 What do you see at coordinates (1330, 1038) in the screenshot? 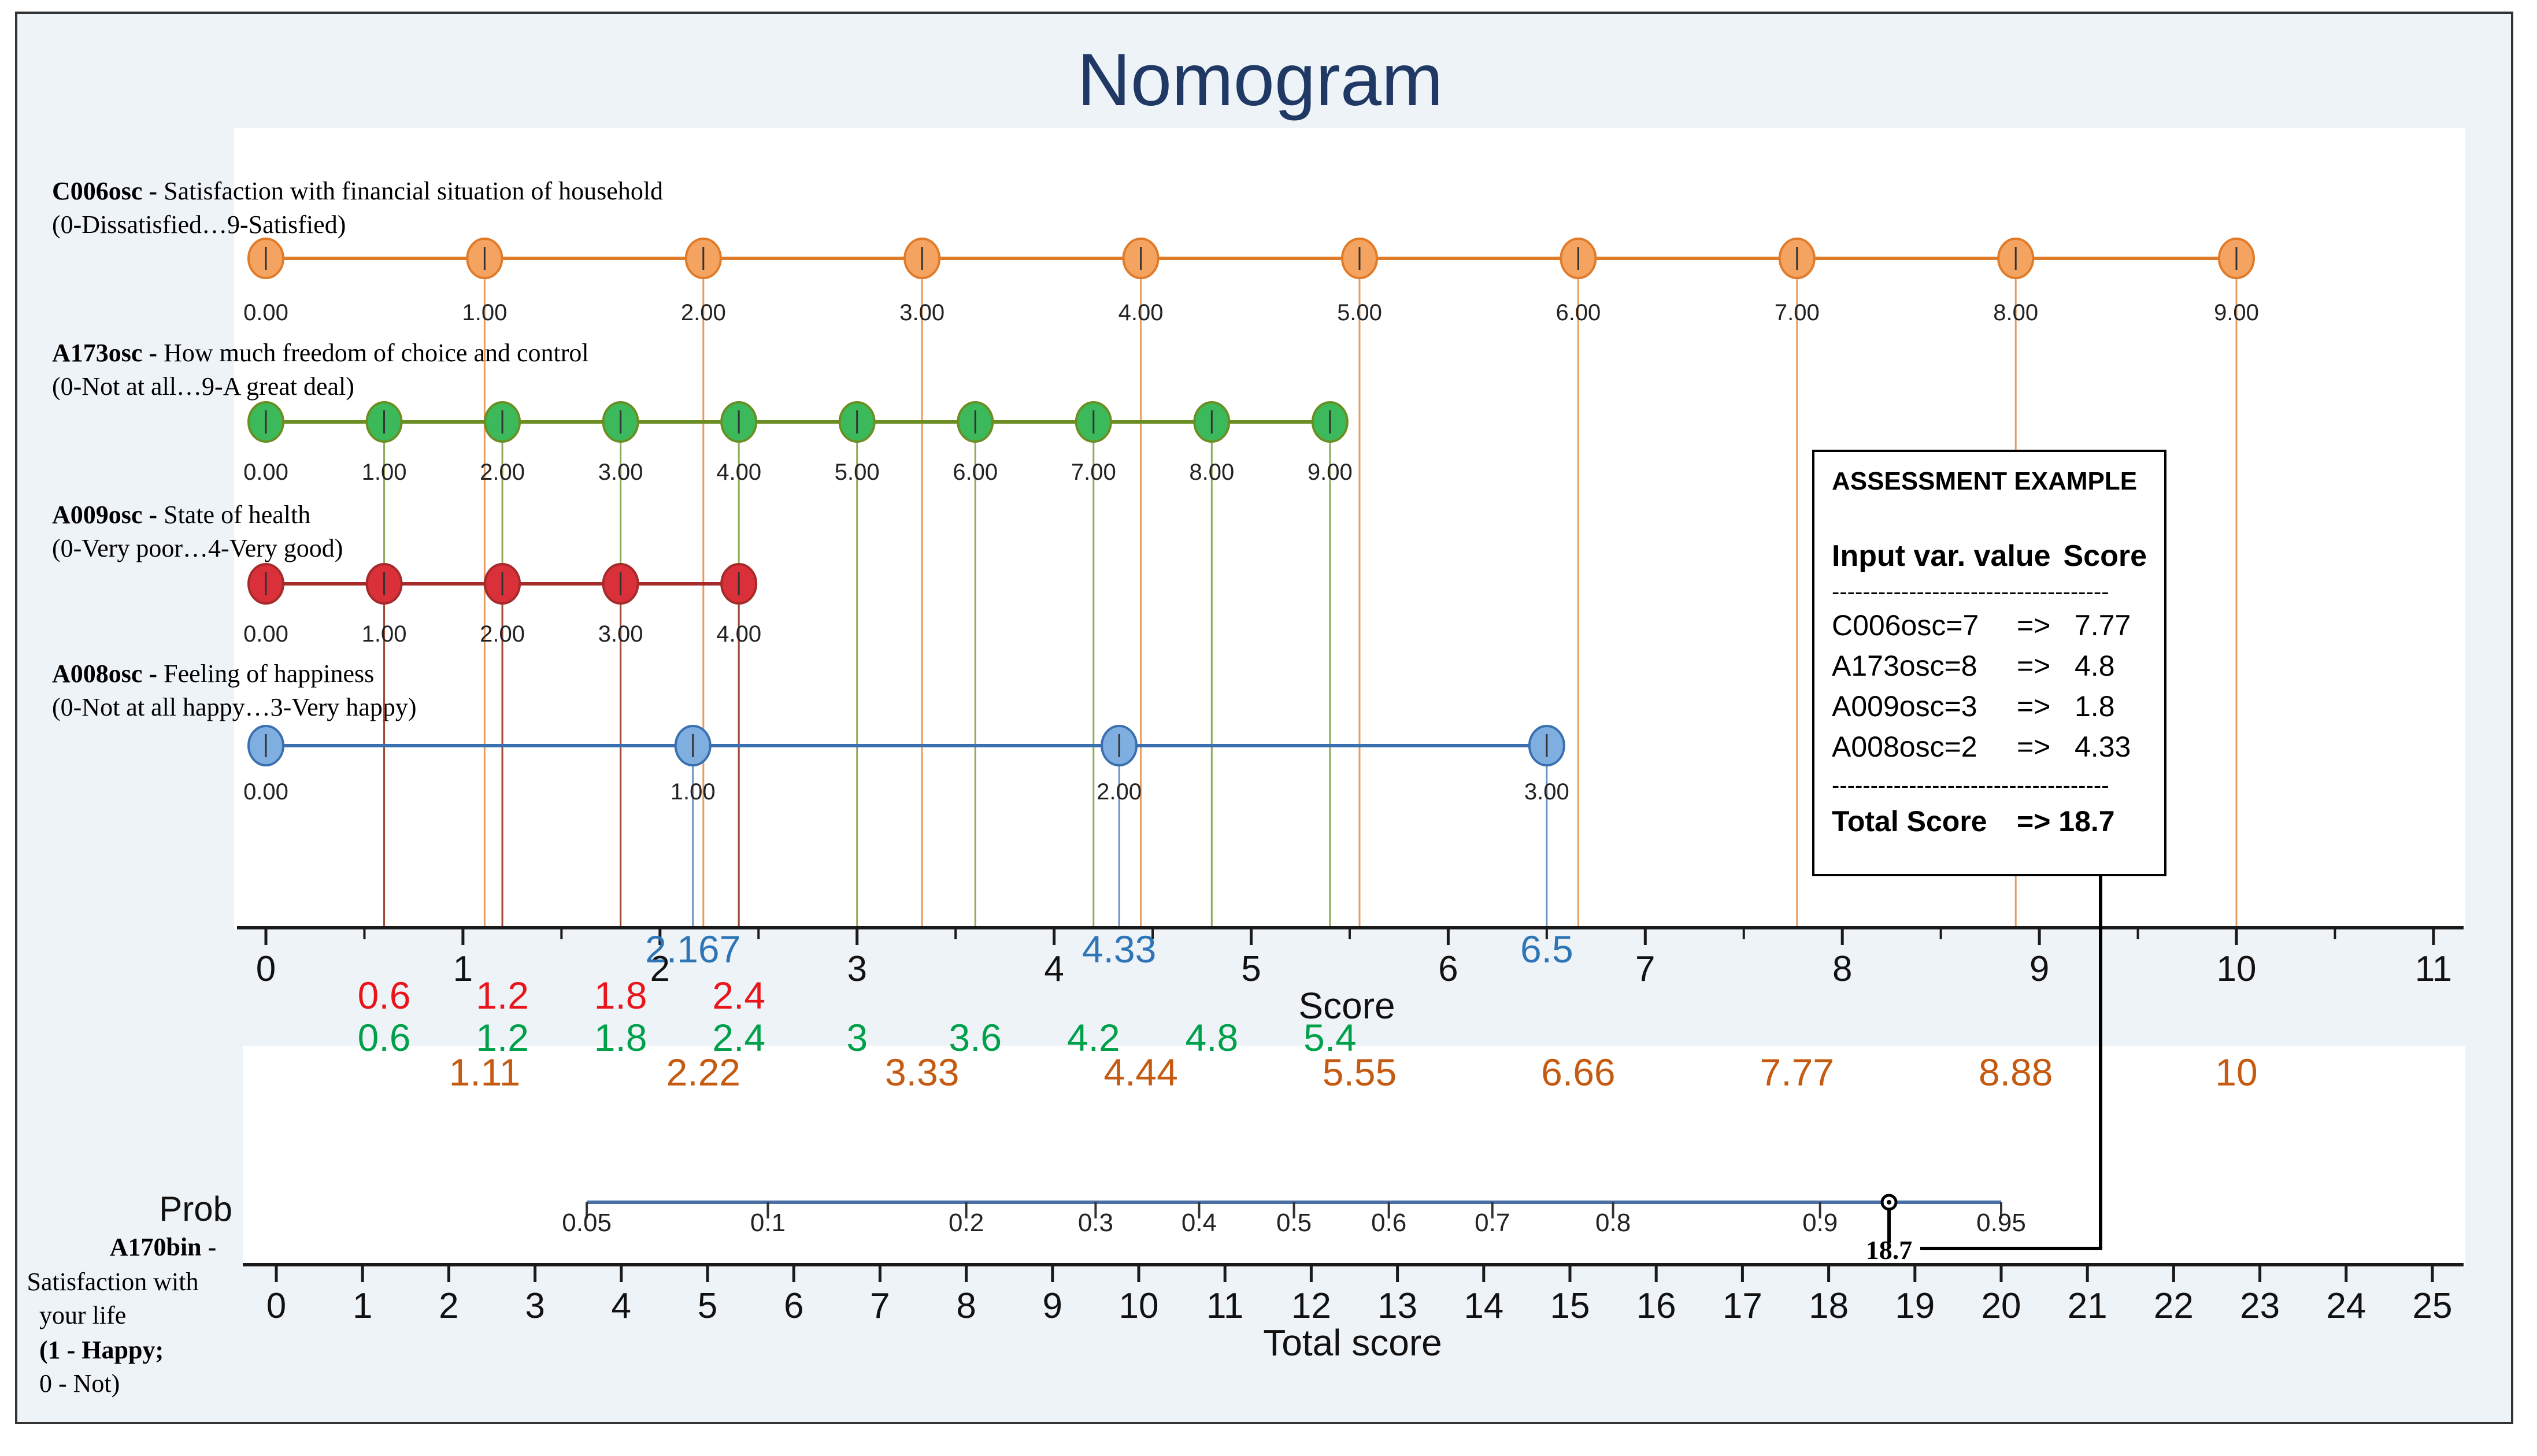
I see `score-value-label: 5.4` at bounding box center [1330, 1038].